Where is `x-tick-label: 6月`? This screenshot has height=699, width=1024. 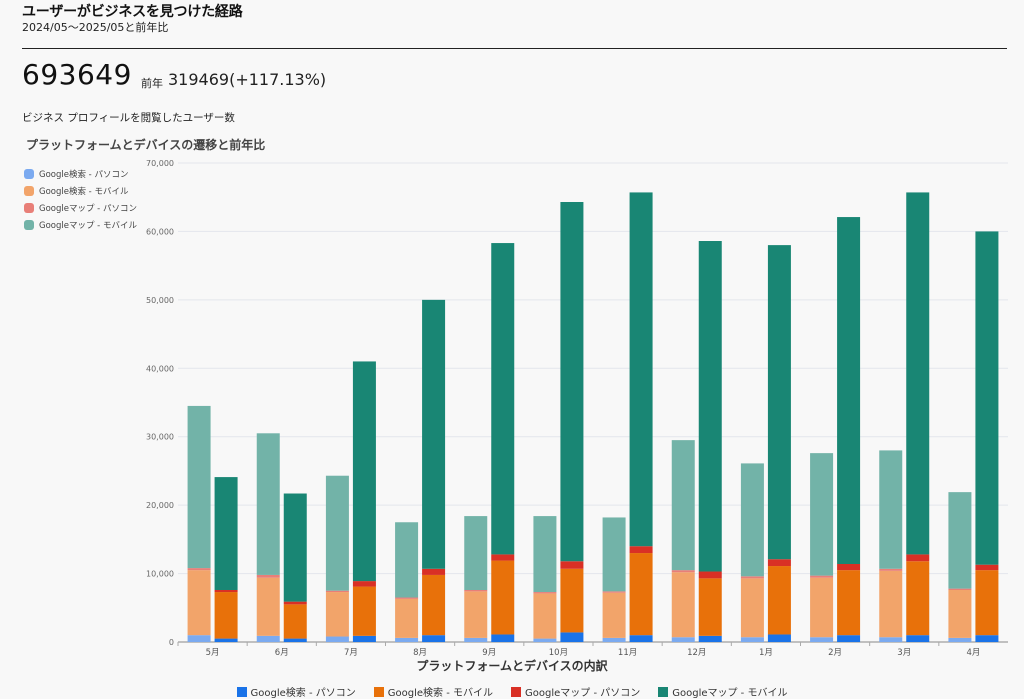
x-tick-label: 6月 is located at coordinates (282, 653).